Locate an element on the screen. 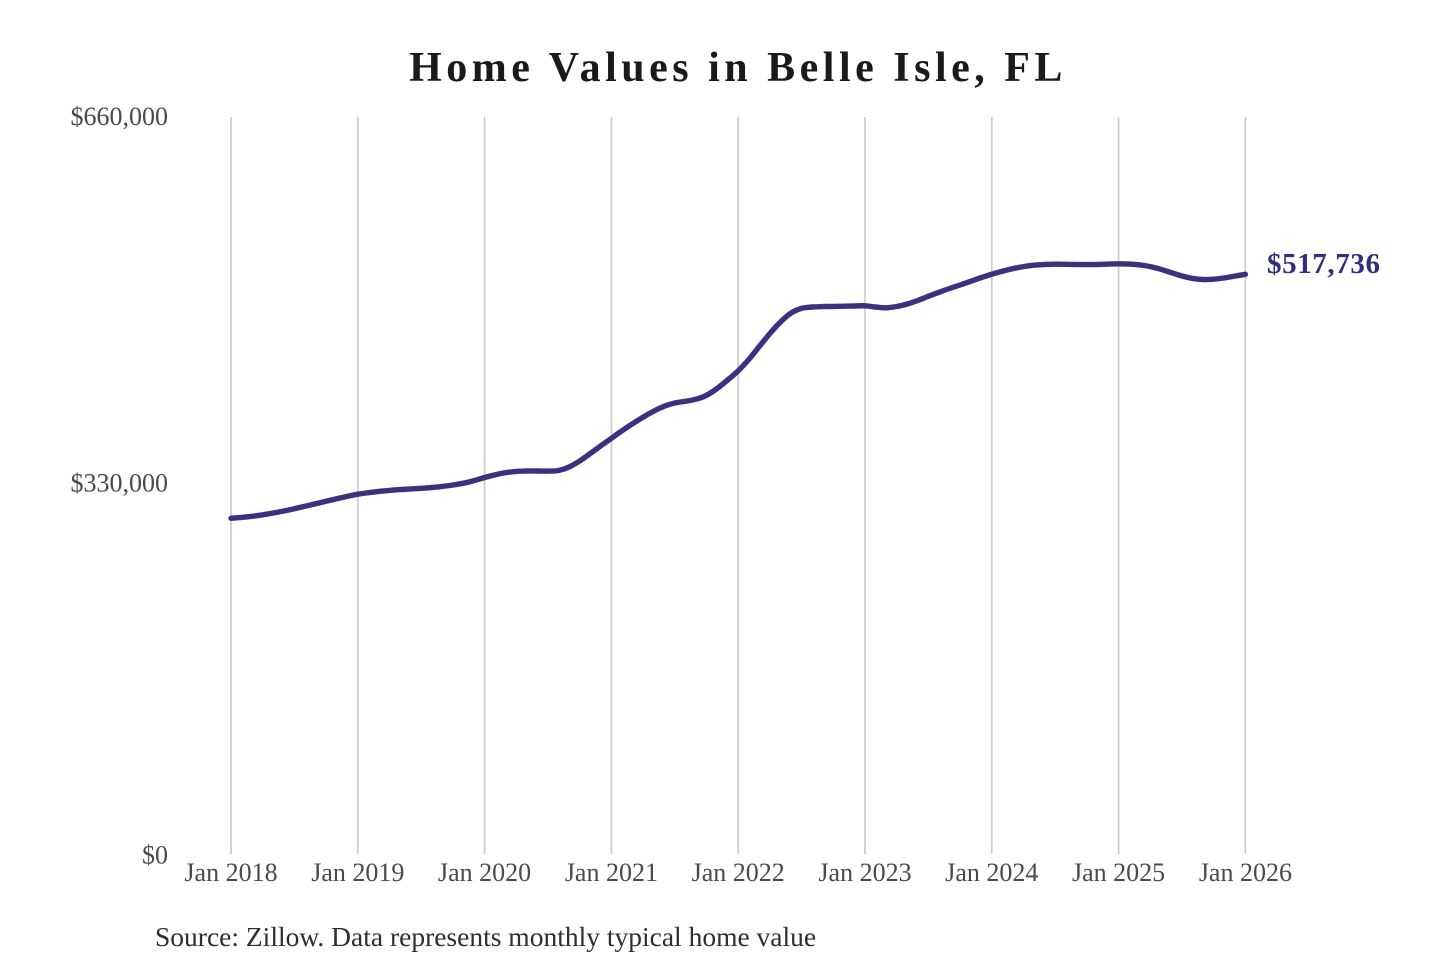  svg-text: Jan 2020 is located at coordinates (484, 872).